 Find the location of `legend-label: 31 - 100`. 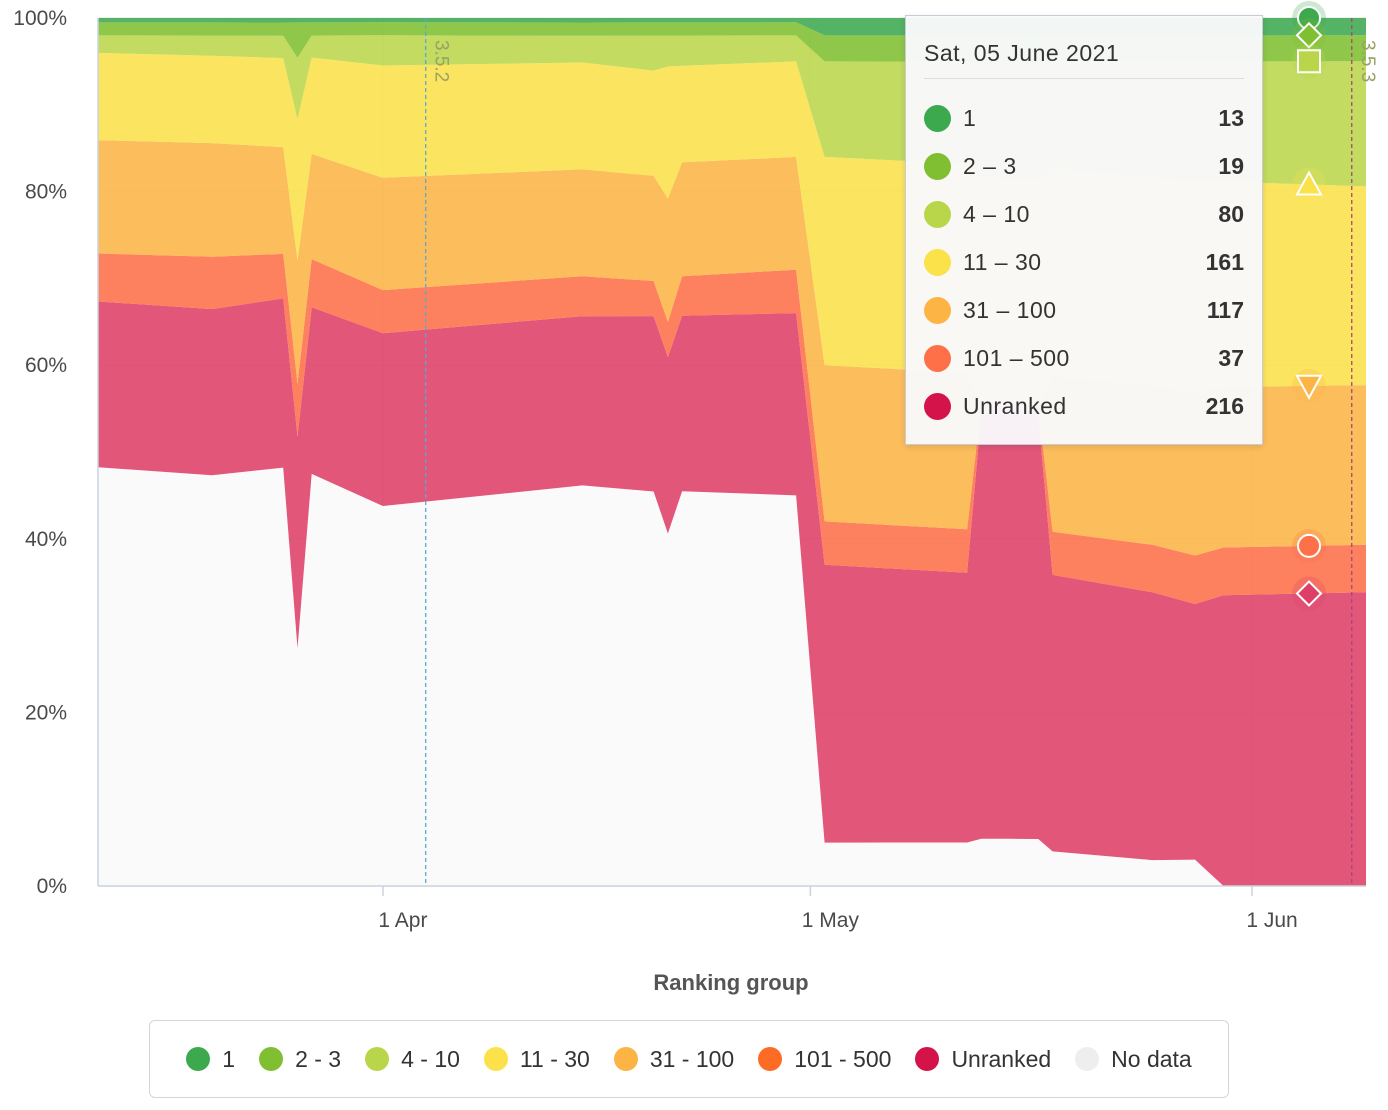

legend-label: 31 - 100 is located at coordinates (692, 1058).